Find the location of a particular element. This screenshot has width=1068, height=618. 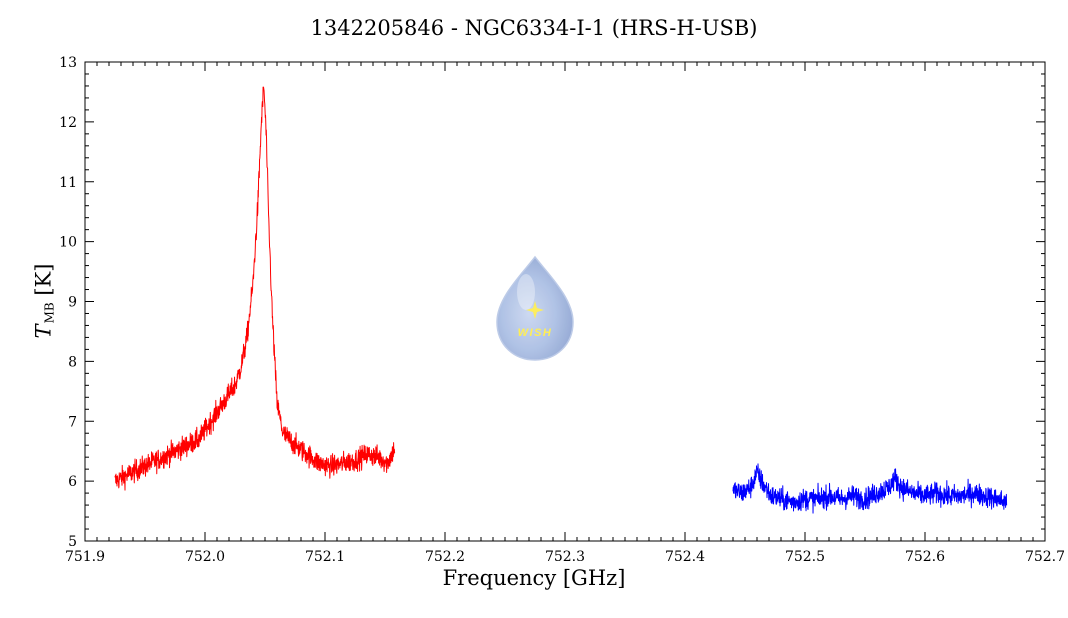

chart-title: 1342205846 - NGC6334-I-1 (HRS-H-USB) is located at coordinates (534, 28).